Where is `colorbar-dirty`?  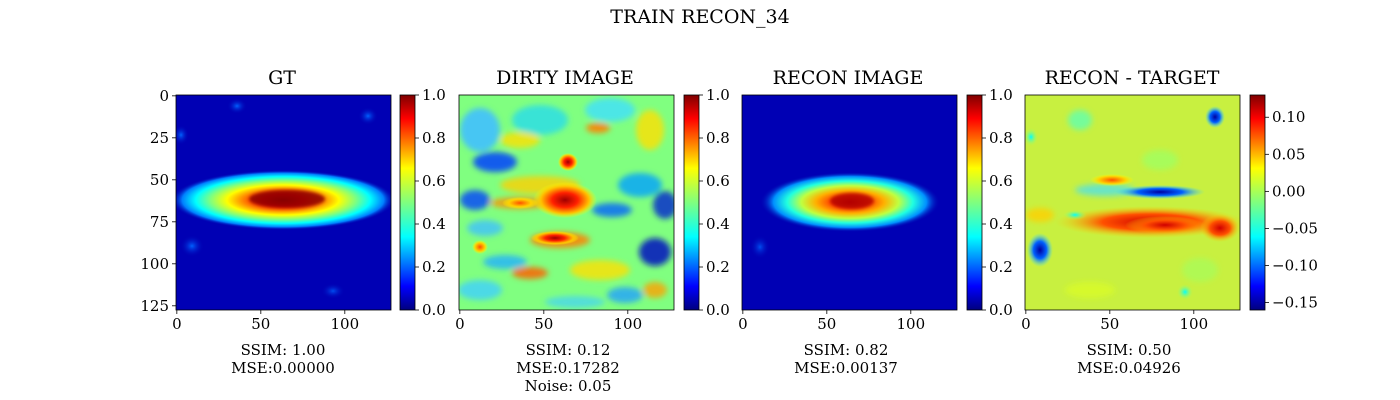 colorbar-dirty is located at coordinates (691, 202).